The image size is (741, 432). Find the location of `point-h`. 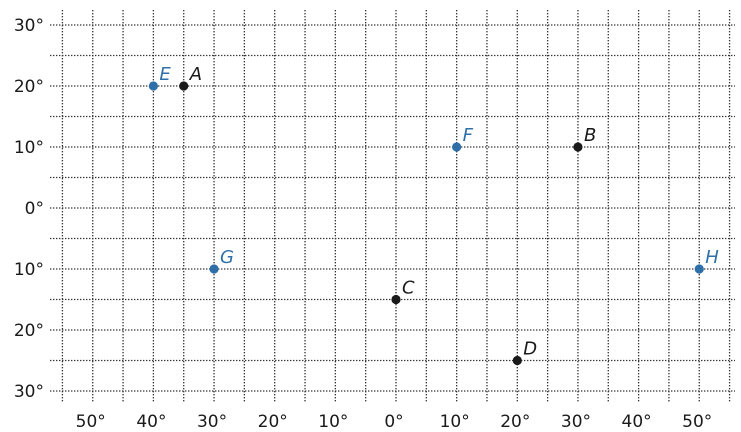

point-h is located at coordinates (699, 269).